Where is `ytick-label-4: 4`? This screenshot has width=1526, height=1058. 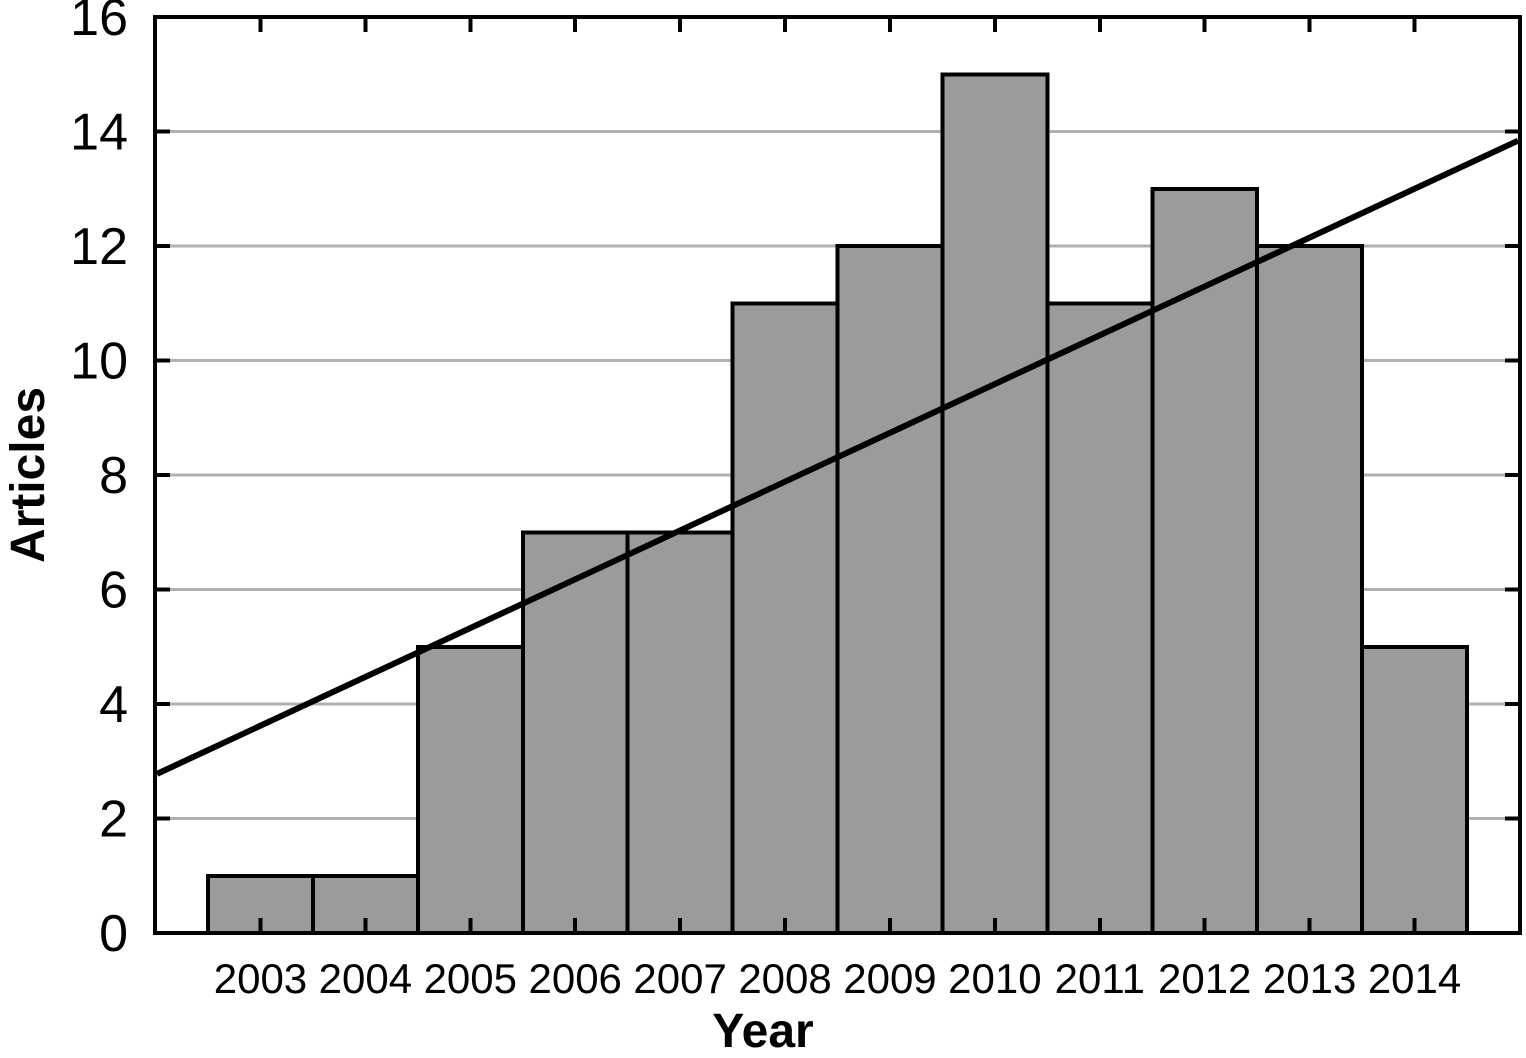 ytick-label-4: 4 is located at coordinates (113, 705).